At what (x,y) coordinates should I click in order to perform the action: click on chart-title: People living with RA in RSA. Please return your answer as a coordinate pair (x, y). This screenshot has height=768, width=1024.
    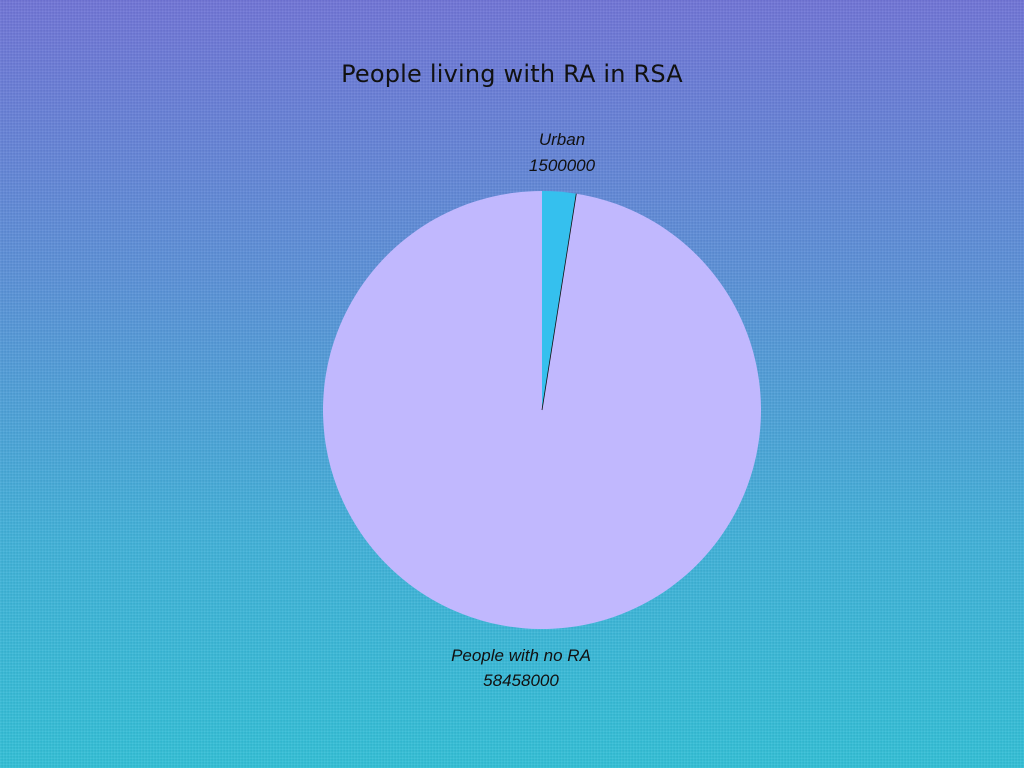
    Looking at the image, I should click on (512, 74).